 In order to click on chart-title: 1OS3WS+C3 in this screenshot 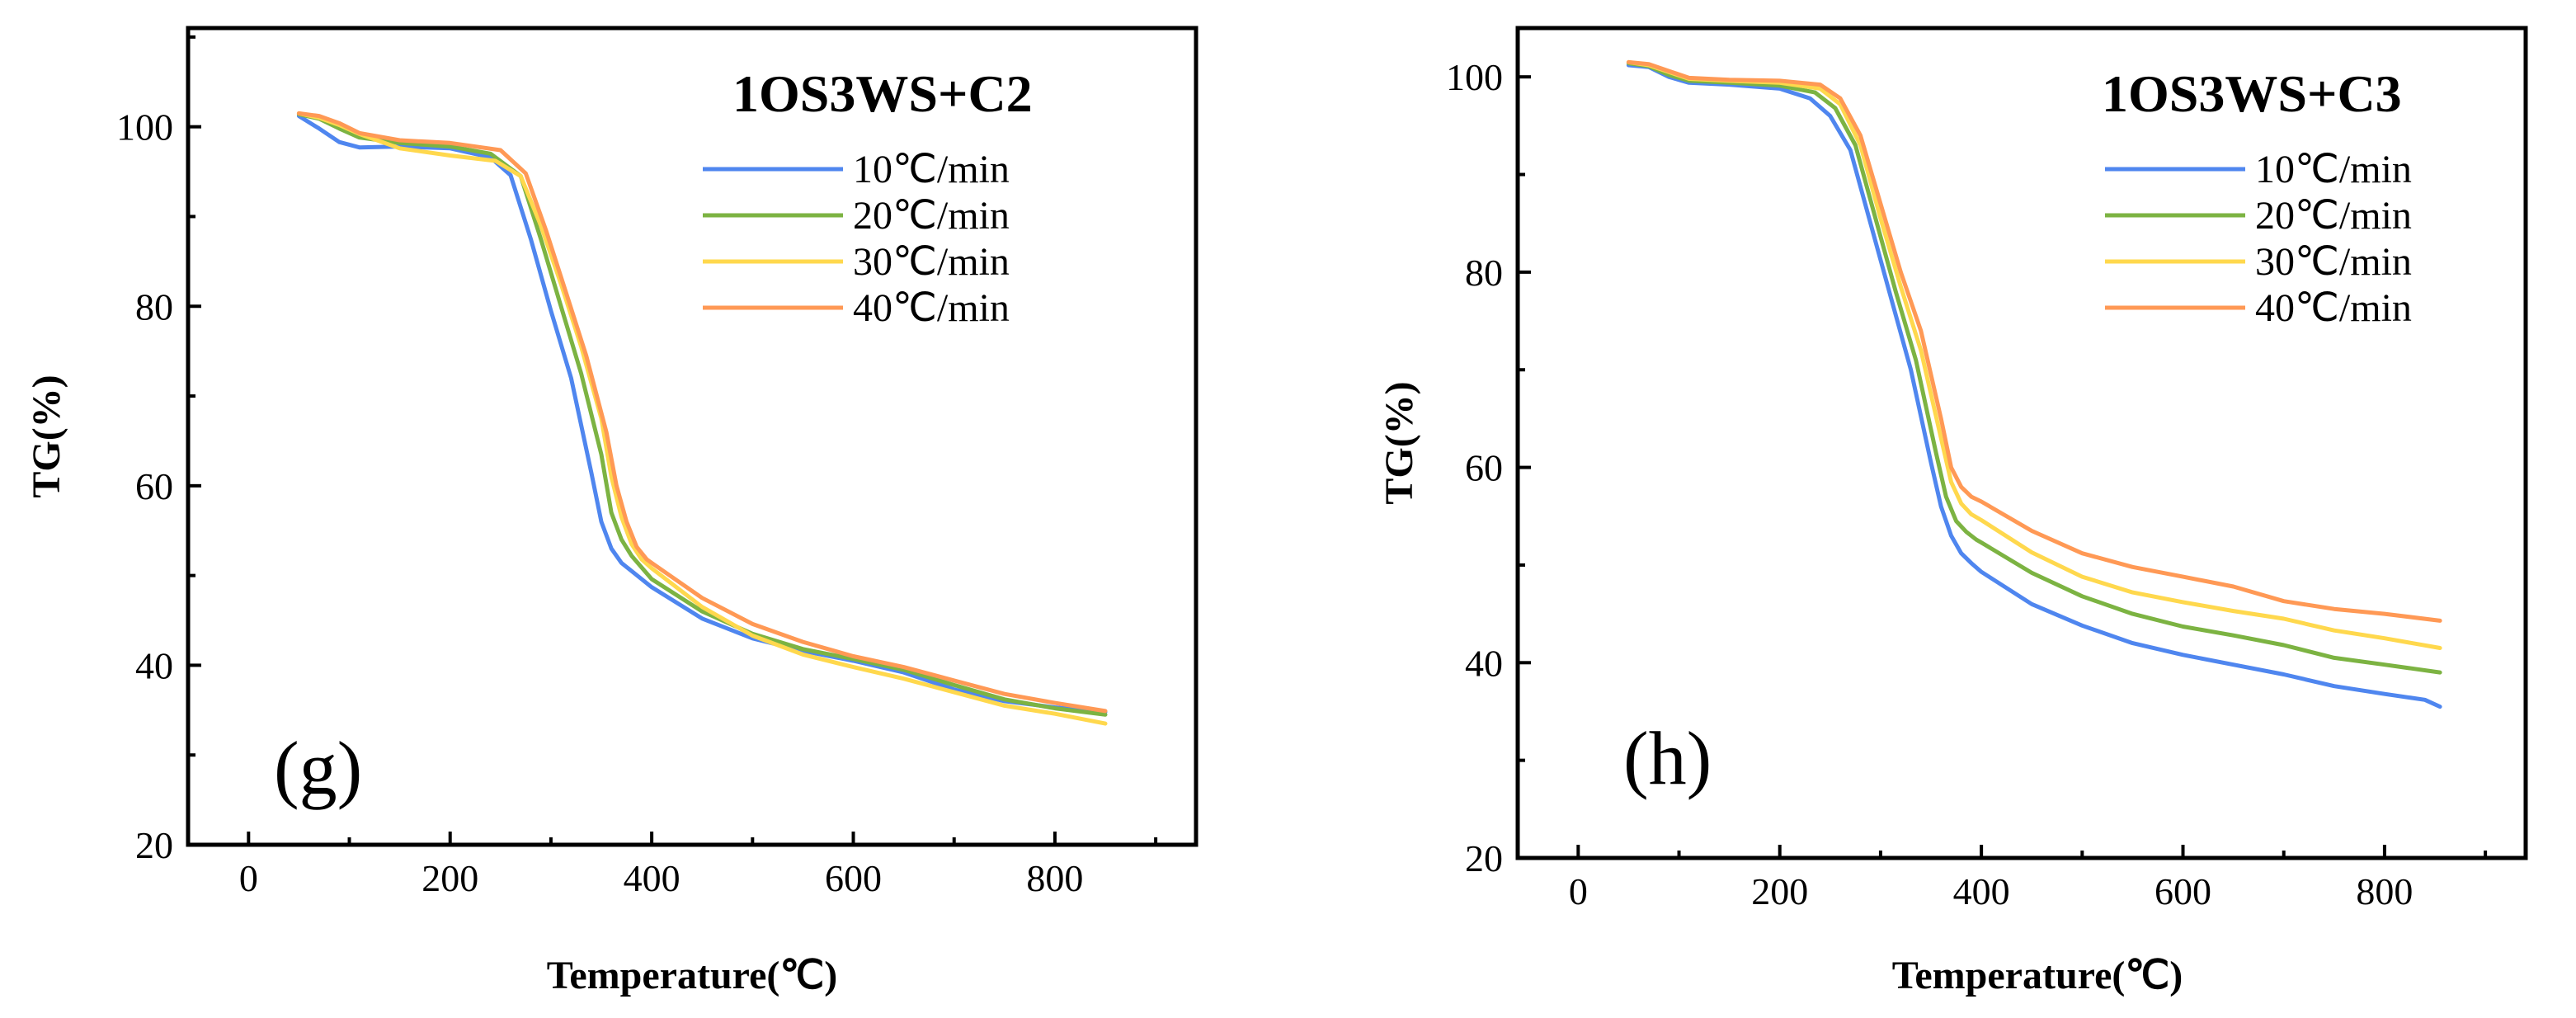, I will do `click(2252, 93)`.